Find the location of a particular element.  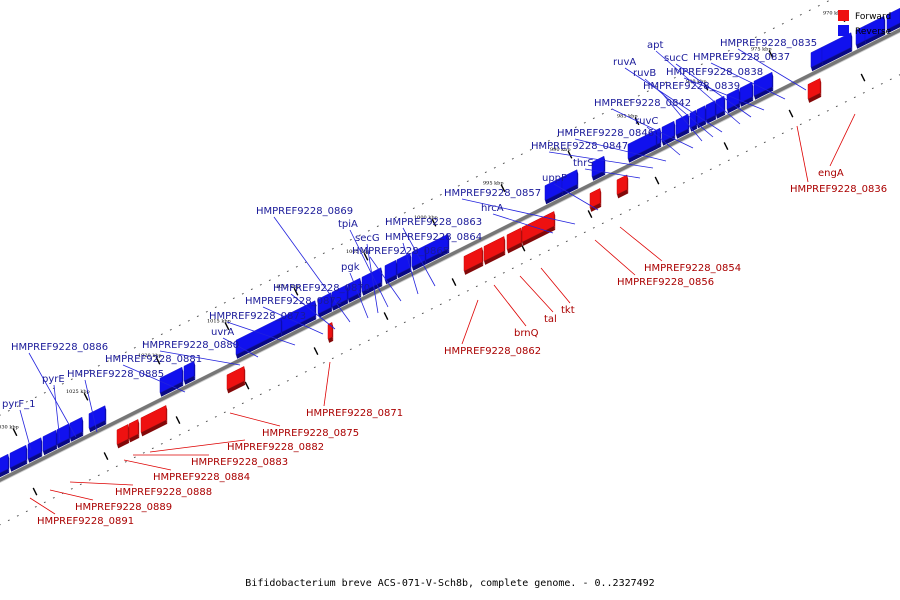

gene-label-pyre: pyrE is located at coordinates (53, 379).